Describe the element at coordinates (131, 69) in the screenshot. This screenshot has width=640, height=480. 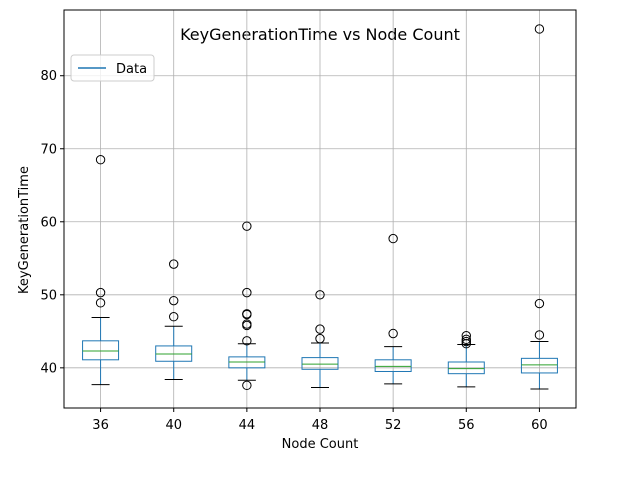
I see `legend-label: Data` at that location.